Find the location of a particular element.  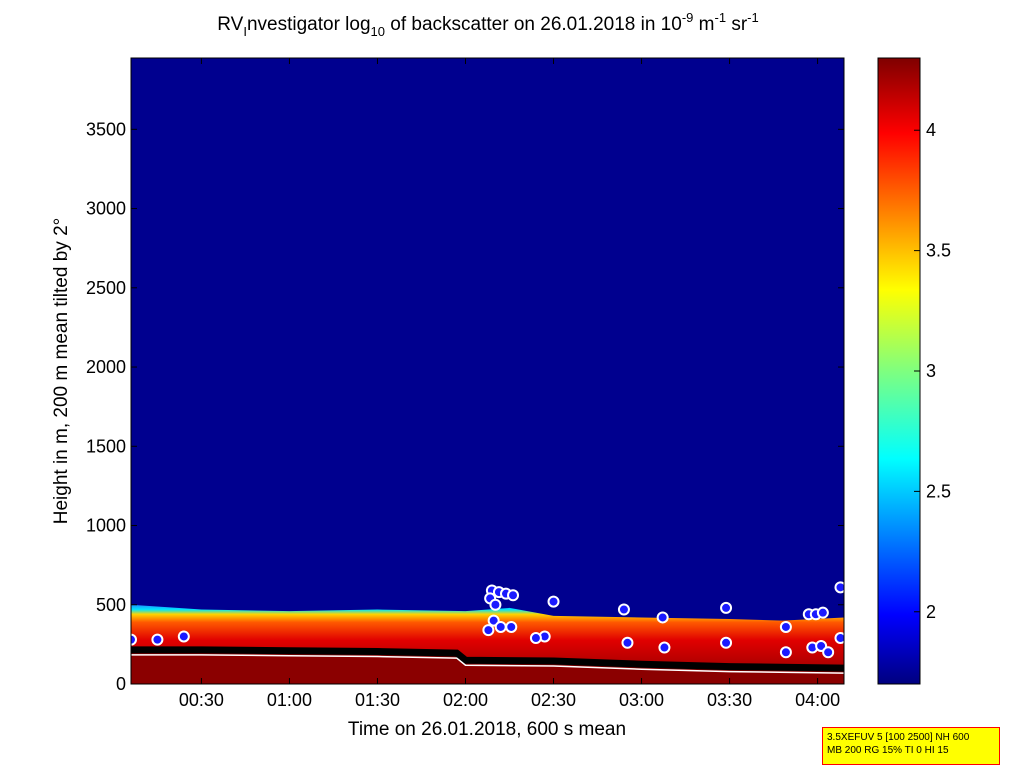

y-tick-label: 0 is located at coordinates (121, 684).